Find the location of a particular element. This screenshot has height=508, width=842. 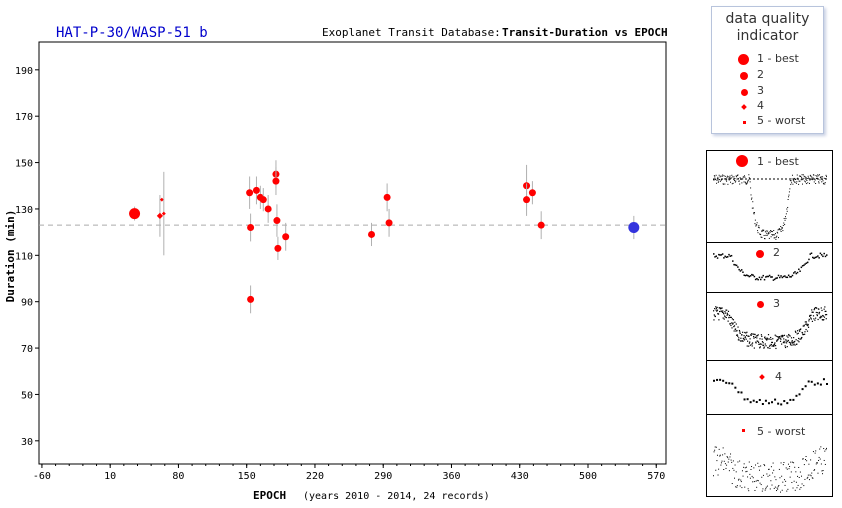

example-panel-quality-3: 3 is located at coordinates (769, 327).